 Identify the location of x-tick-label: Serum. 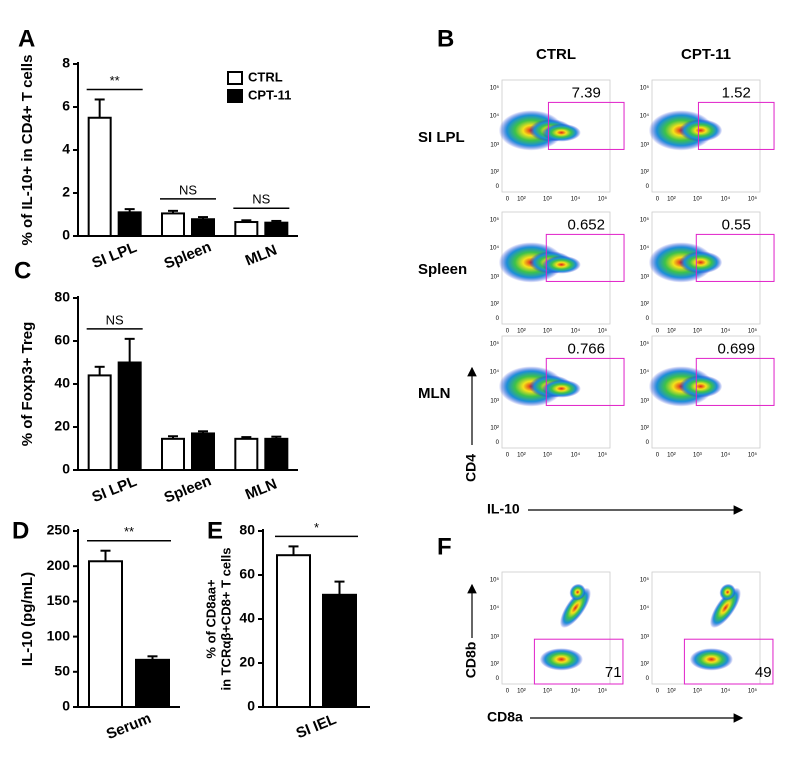
(129, 726).